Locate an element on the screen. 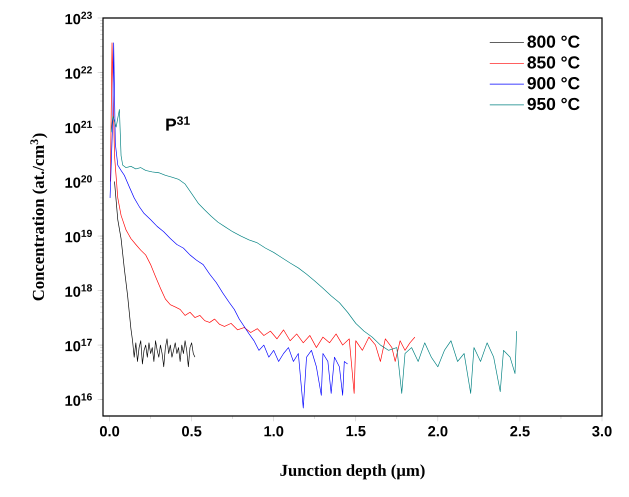 Image resolution: width=629 pixels, height=497 pixels. y-tick-label: 10$^{23}$ is located at coordinates (78, 18).